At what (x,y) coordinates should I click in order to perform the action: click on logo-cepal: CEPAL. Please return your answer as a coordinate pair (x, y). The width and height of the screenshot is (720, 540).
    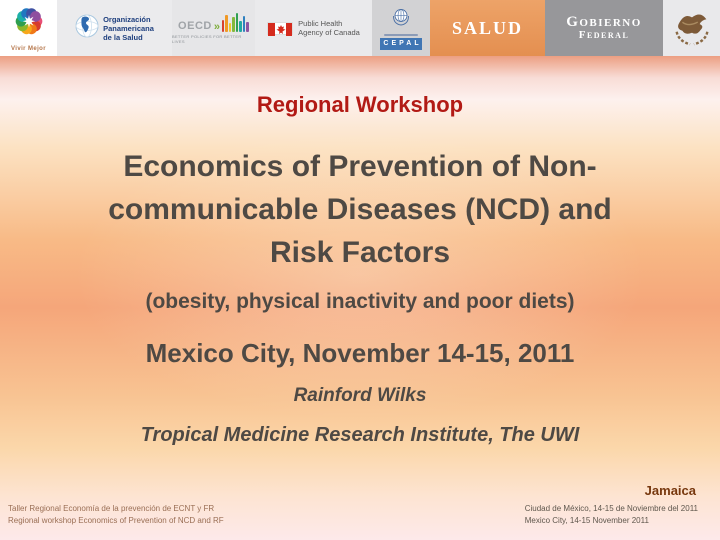
    Looking at the image, I should click on (401, 28).